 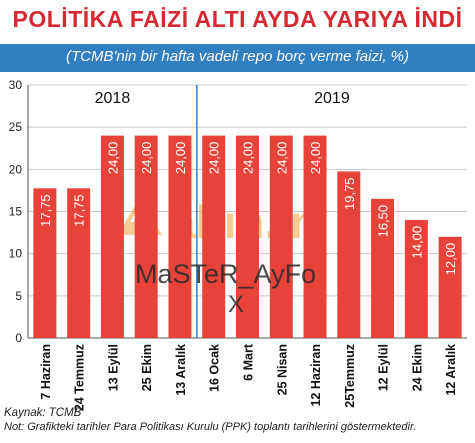 What do you see at coordinates (416, 242) in the screenshot?
I see `bar-value-label: 14,00` at bounding box center [416, 242].